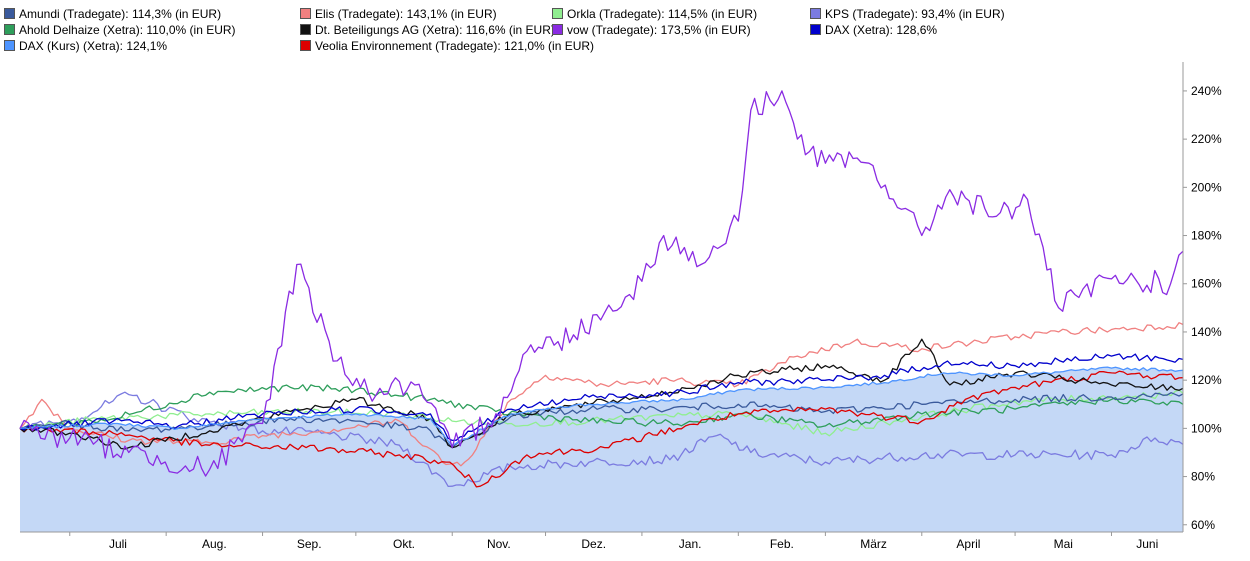 This screenshot has width=1250, height=561. I want to click on legend-entry: Orkla (Tradegate): 114,5% (in EUR), so click(654, 14).